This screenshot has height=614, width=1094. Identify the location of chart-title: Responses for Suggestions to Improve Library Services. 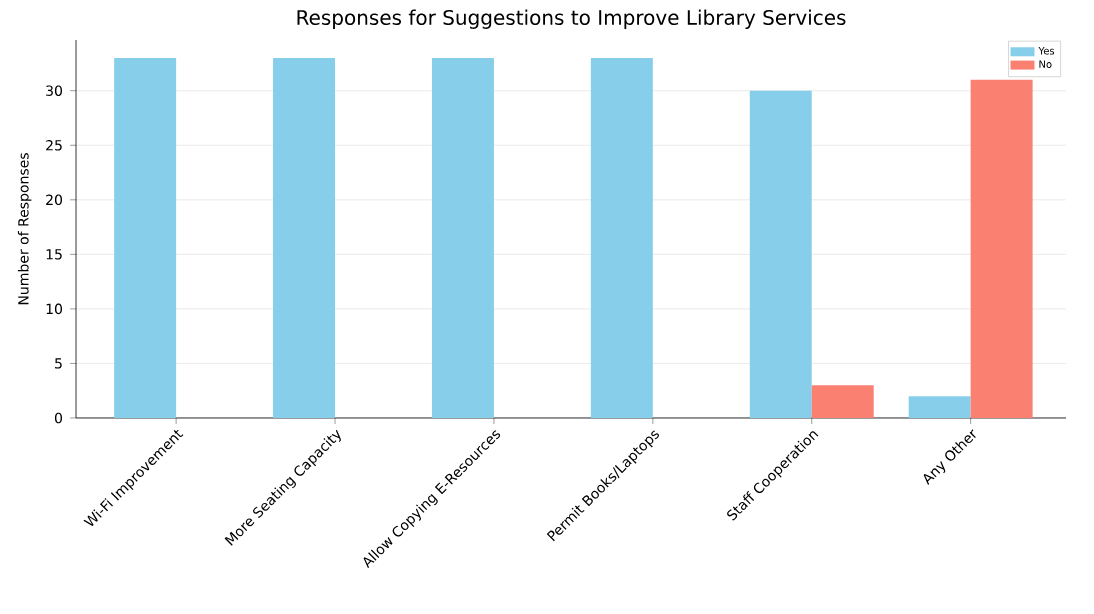
(571, 19).